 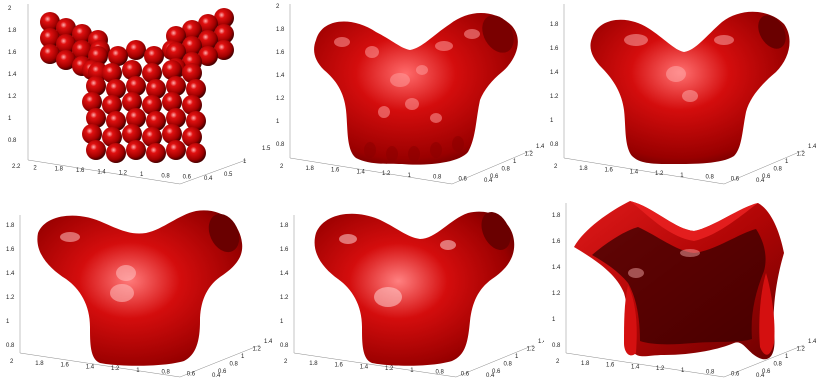 I want to click on axes, so click(x=411, y=94).